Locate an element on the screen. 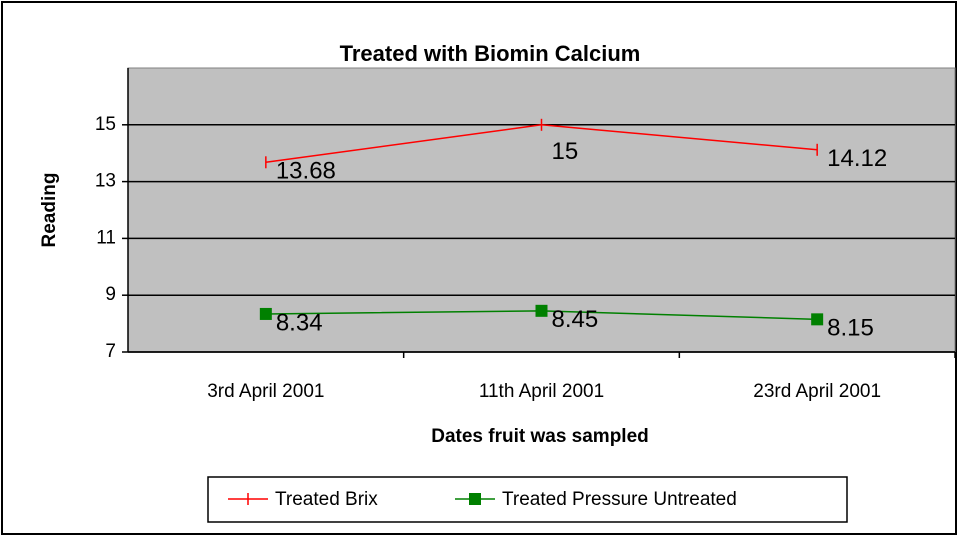 The width and height of the screenshot is (959, 536). data-label: 13.68 is located at coordinates (306, 171).